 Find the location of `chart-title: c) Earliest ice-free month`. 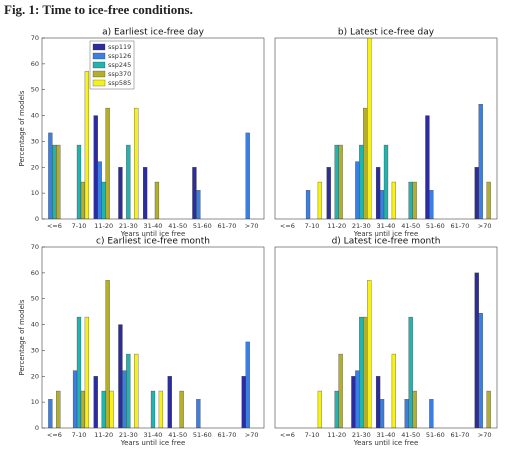

chart-title: c) Earliest ice-free month is located at coordinates (153, 242).